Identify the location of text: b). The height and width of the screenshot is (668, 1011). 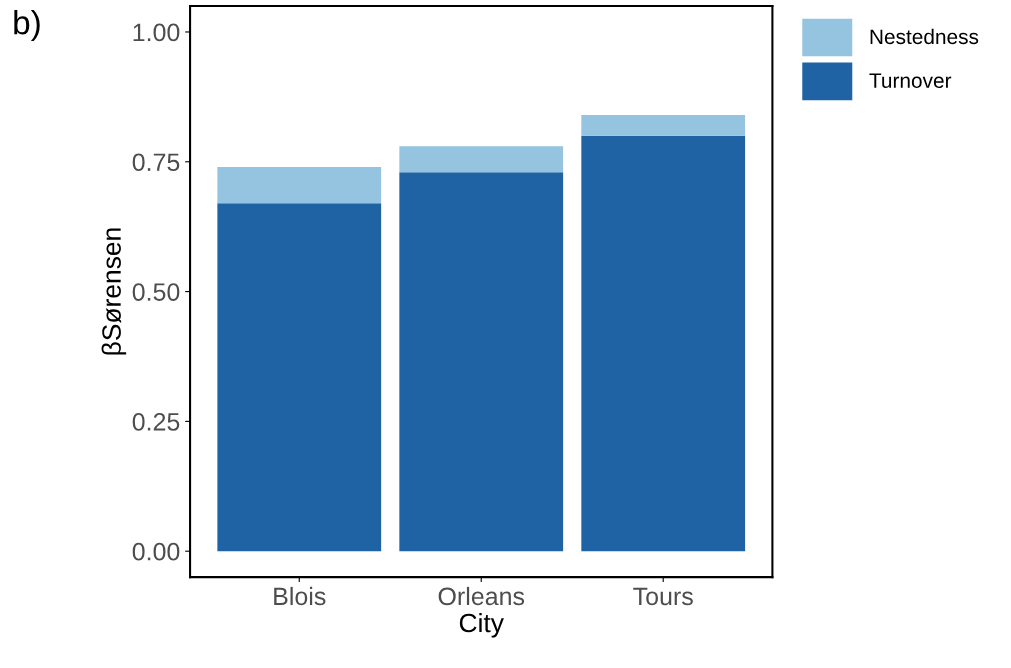
(27, 26).